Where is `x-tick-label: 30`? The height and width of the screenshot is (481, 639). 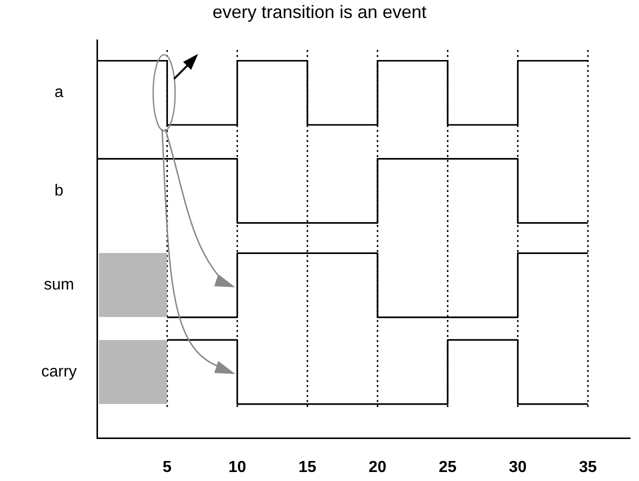 x-tick-label: 30 is located at coordinates (517, 467).